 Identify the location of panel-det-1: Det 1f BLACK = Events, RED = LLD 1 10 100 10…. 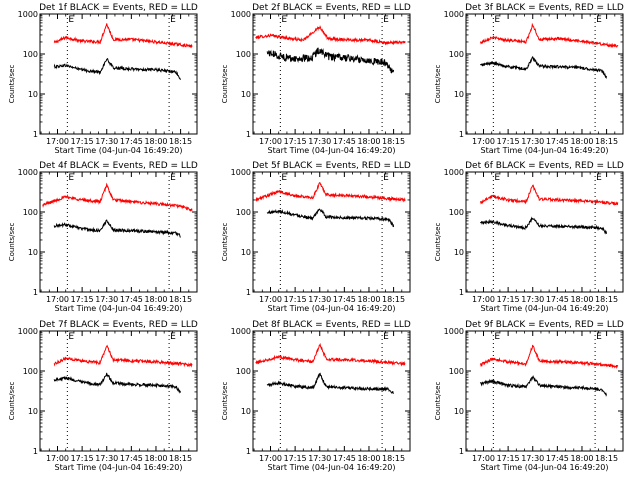
(103, 79).